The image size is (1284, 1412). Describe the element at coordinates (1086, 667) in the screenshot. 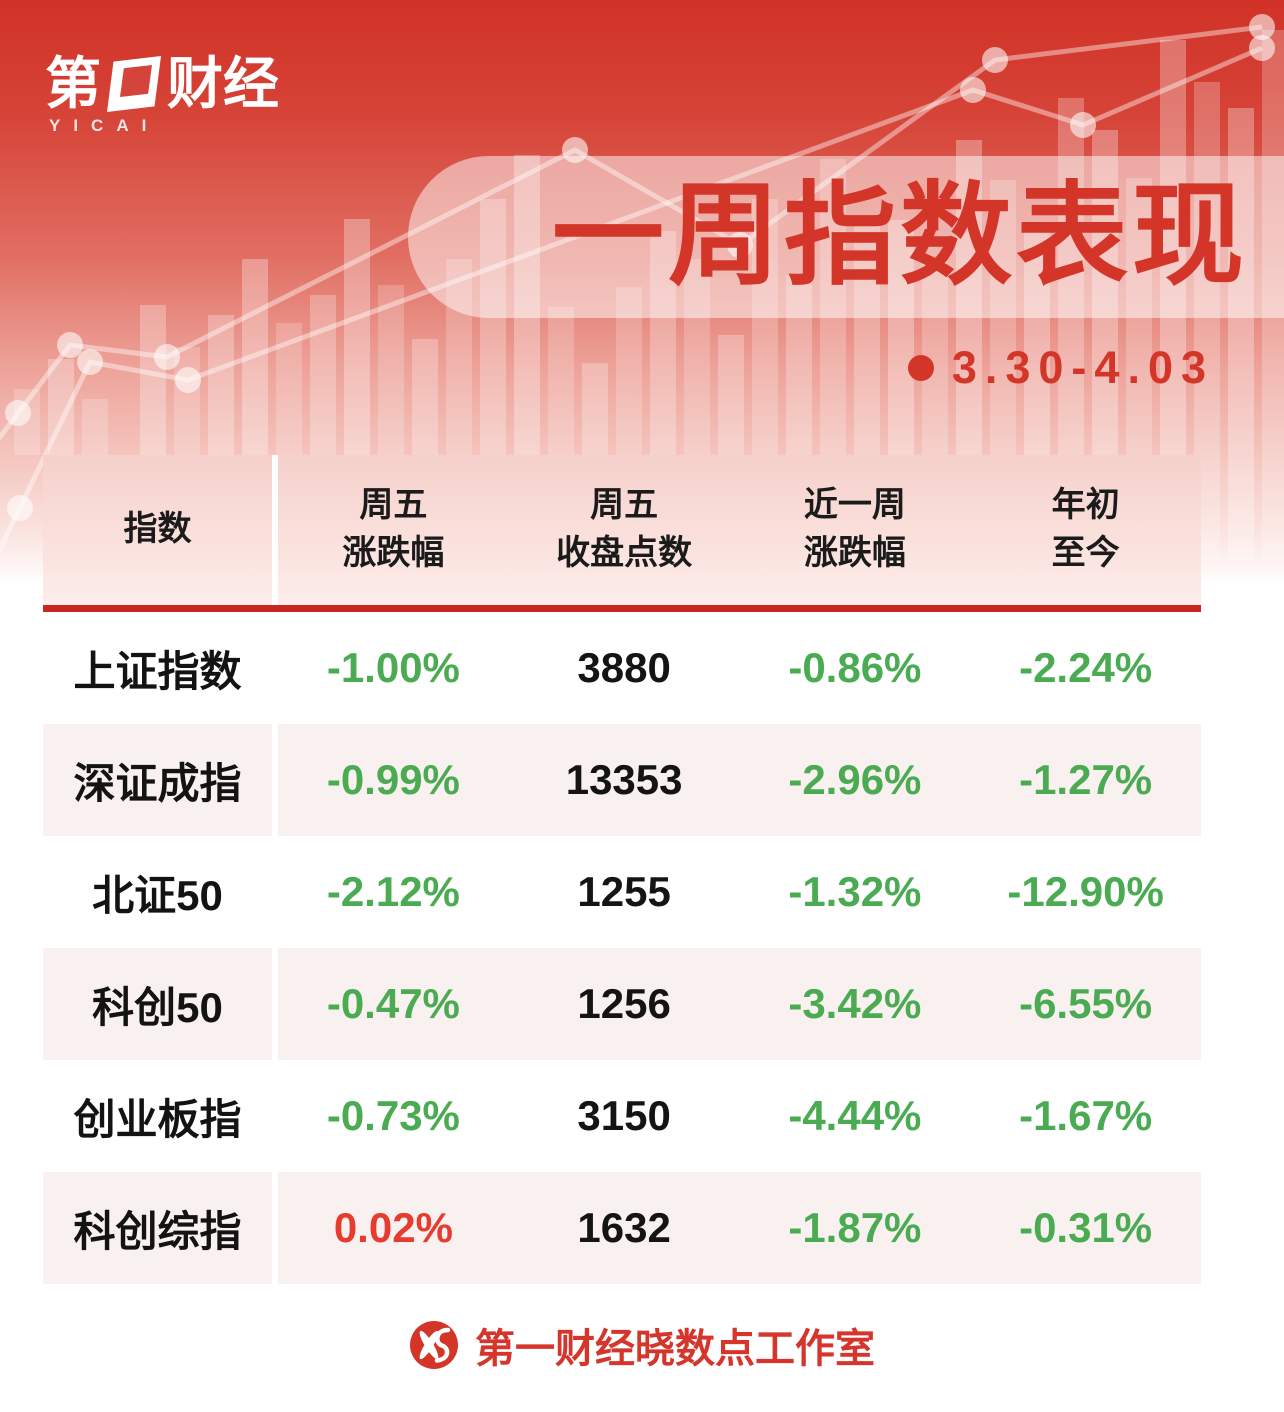

I see `ytd-value: -2.24%` at that location.